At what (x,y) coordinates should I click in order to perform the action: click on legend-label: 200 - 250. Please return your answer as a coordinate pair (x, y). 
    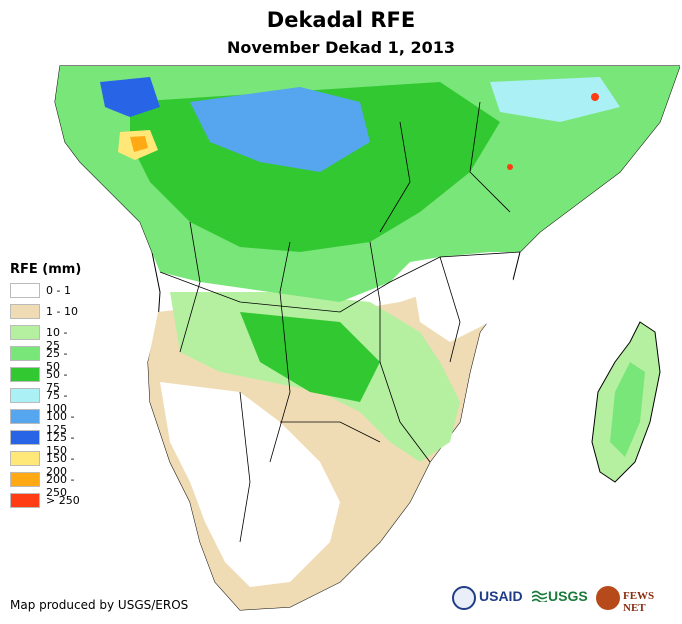
    Looking at the image, I should click on (60, 486).